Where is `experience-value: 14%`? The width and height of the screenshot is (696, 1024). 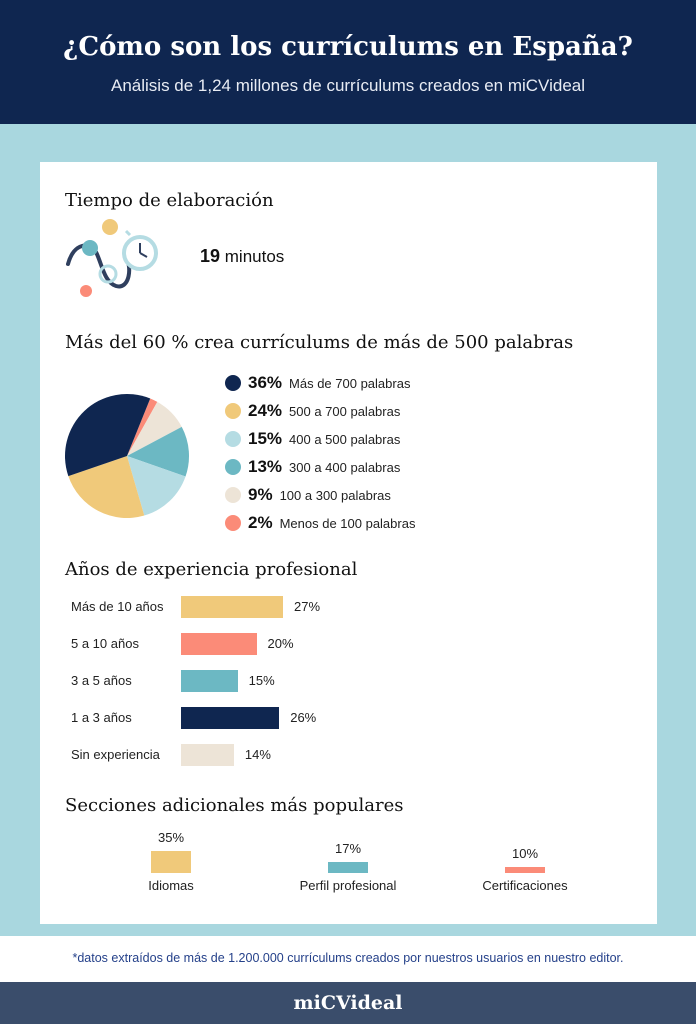 experience-value: 14% is located at coordinates (257, 754).